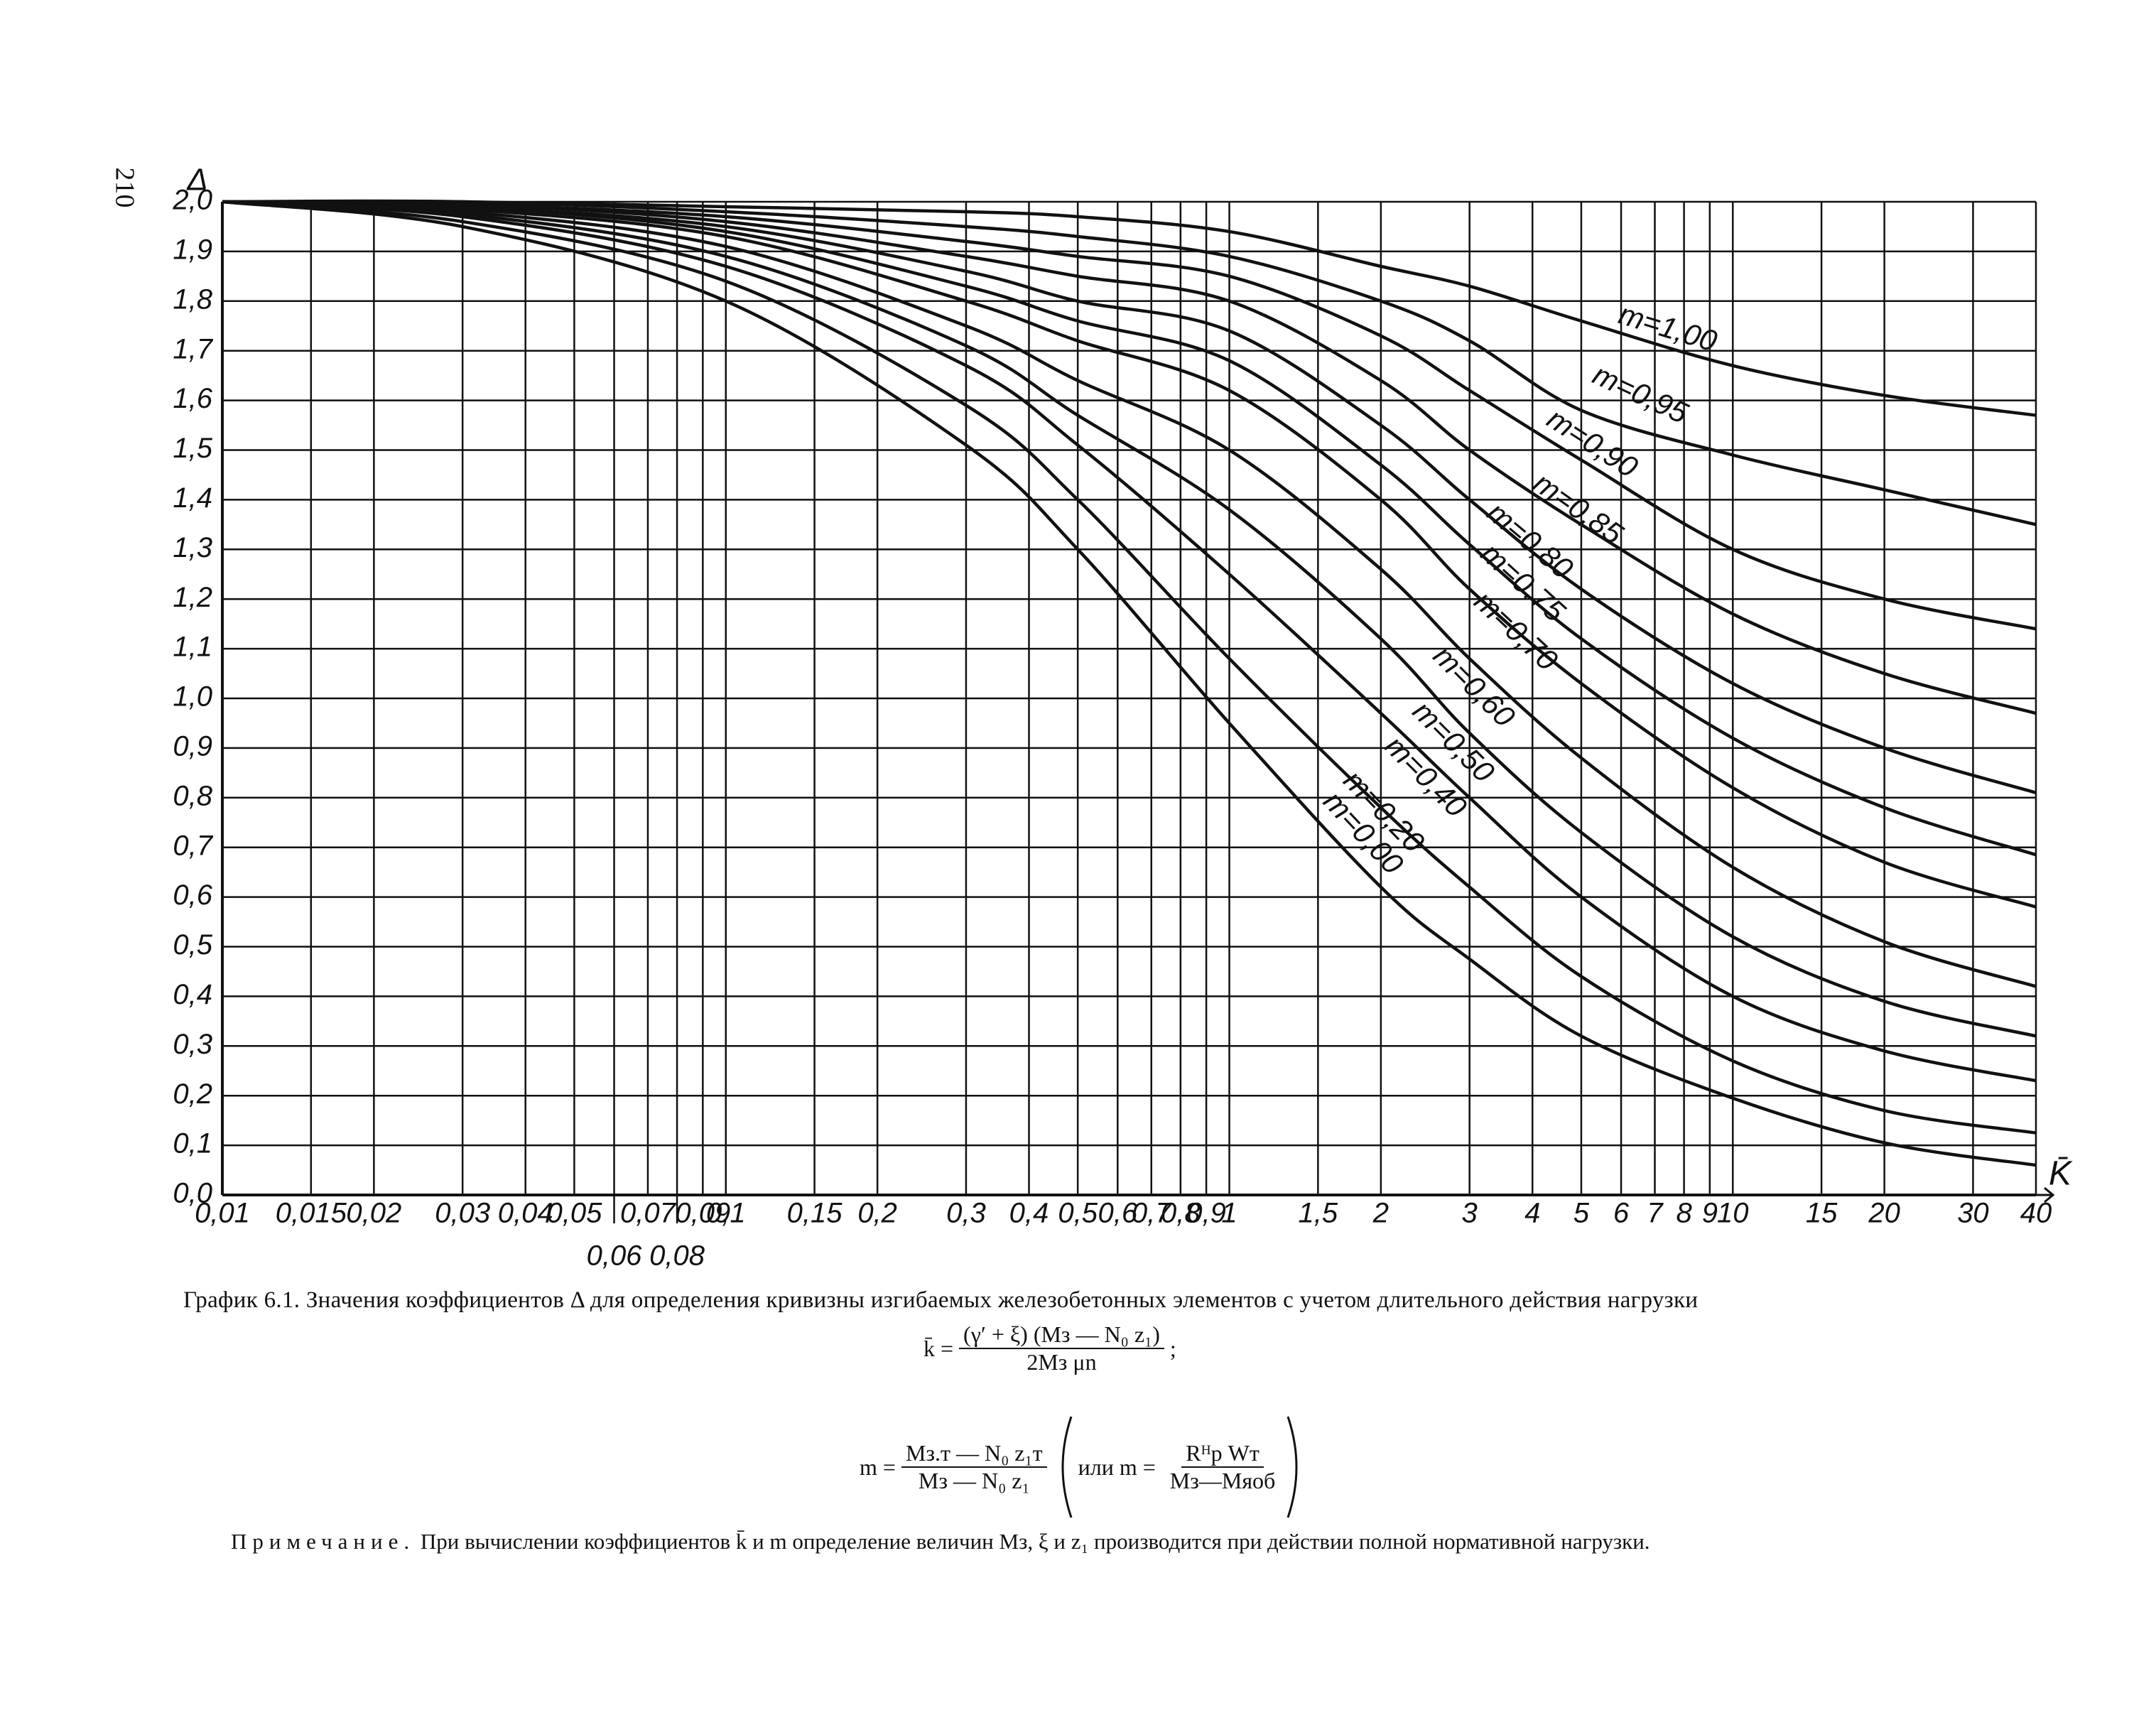 This screenshot has height=1720, width=2156. Describe the element at coordinates (462, 1213) in the screenshot. I see `x-tick-label: 0,03` at that location.